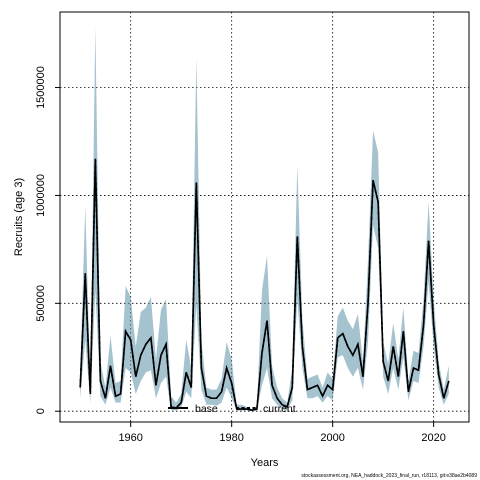  I want to click on x-tick-label: 2000, so click(332, 438).